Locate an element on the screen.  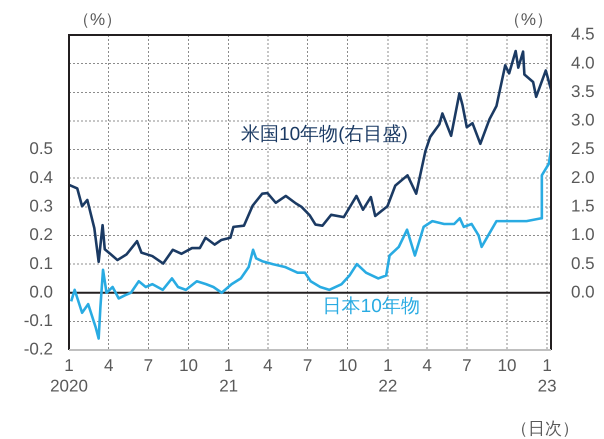
y2-tick-label: 0.5 is located at coordinates (583, 263).